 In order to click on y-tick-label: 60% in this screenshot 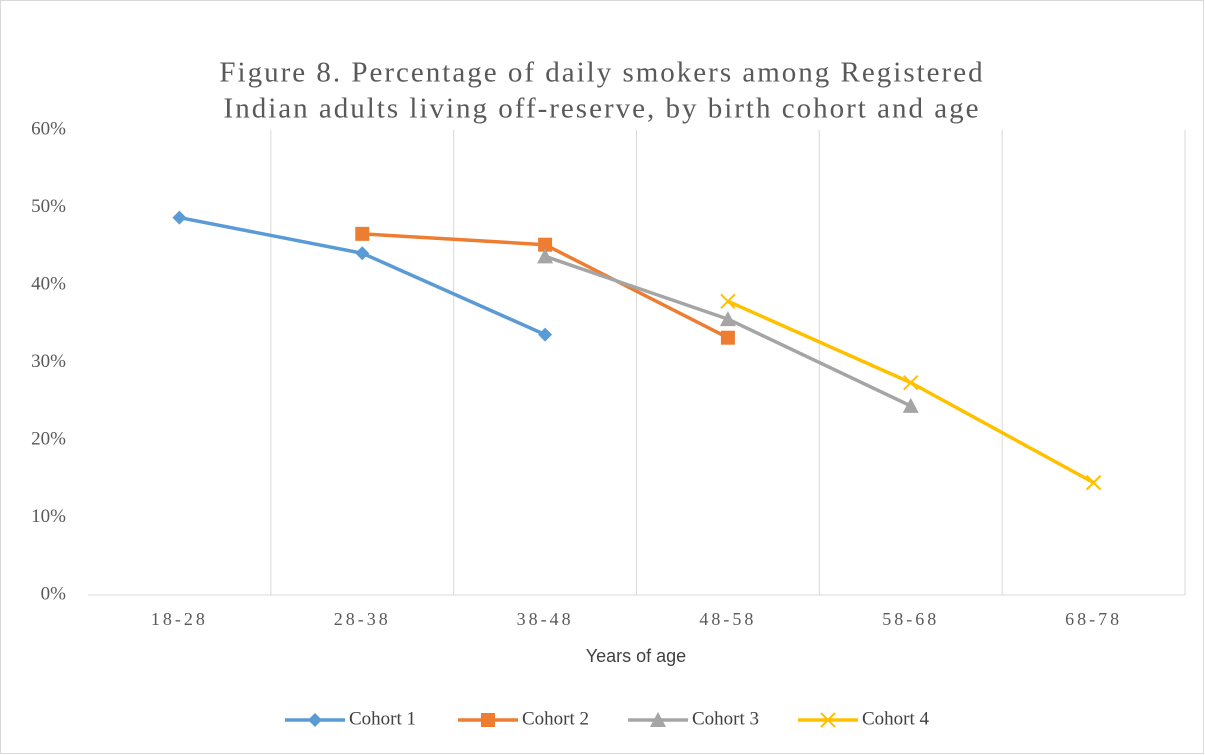, I will do `click(48, 128)`.